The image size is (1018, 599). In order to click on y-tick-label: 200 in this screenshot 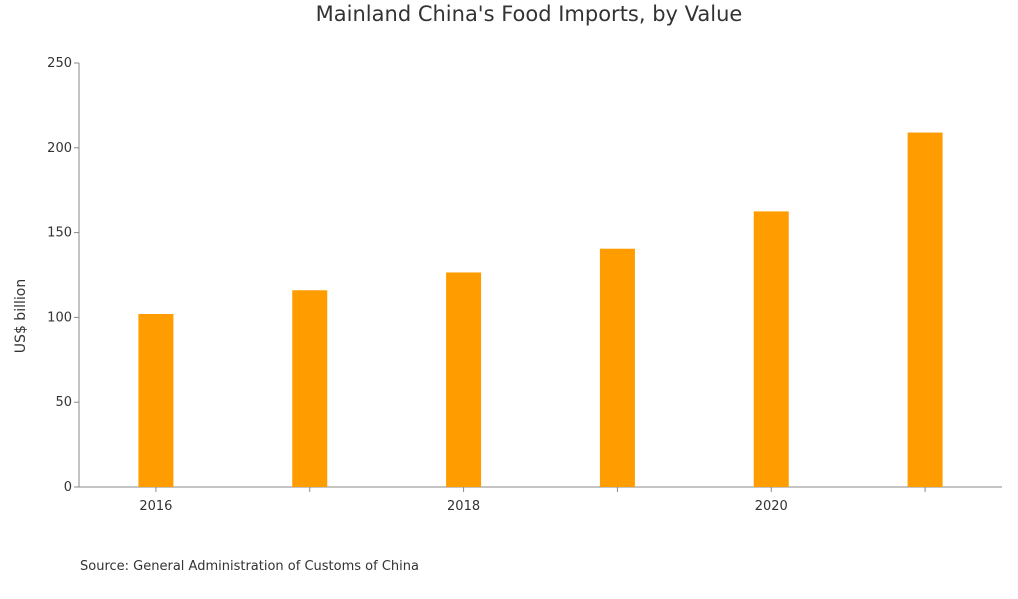, I will do `click(59, 148)`.